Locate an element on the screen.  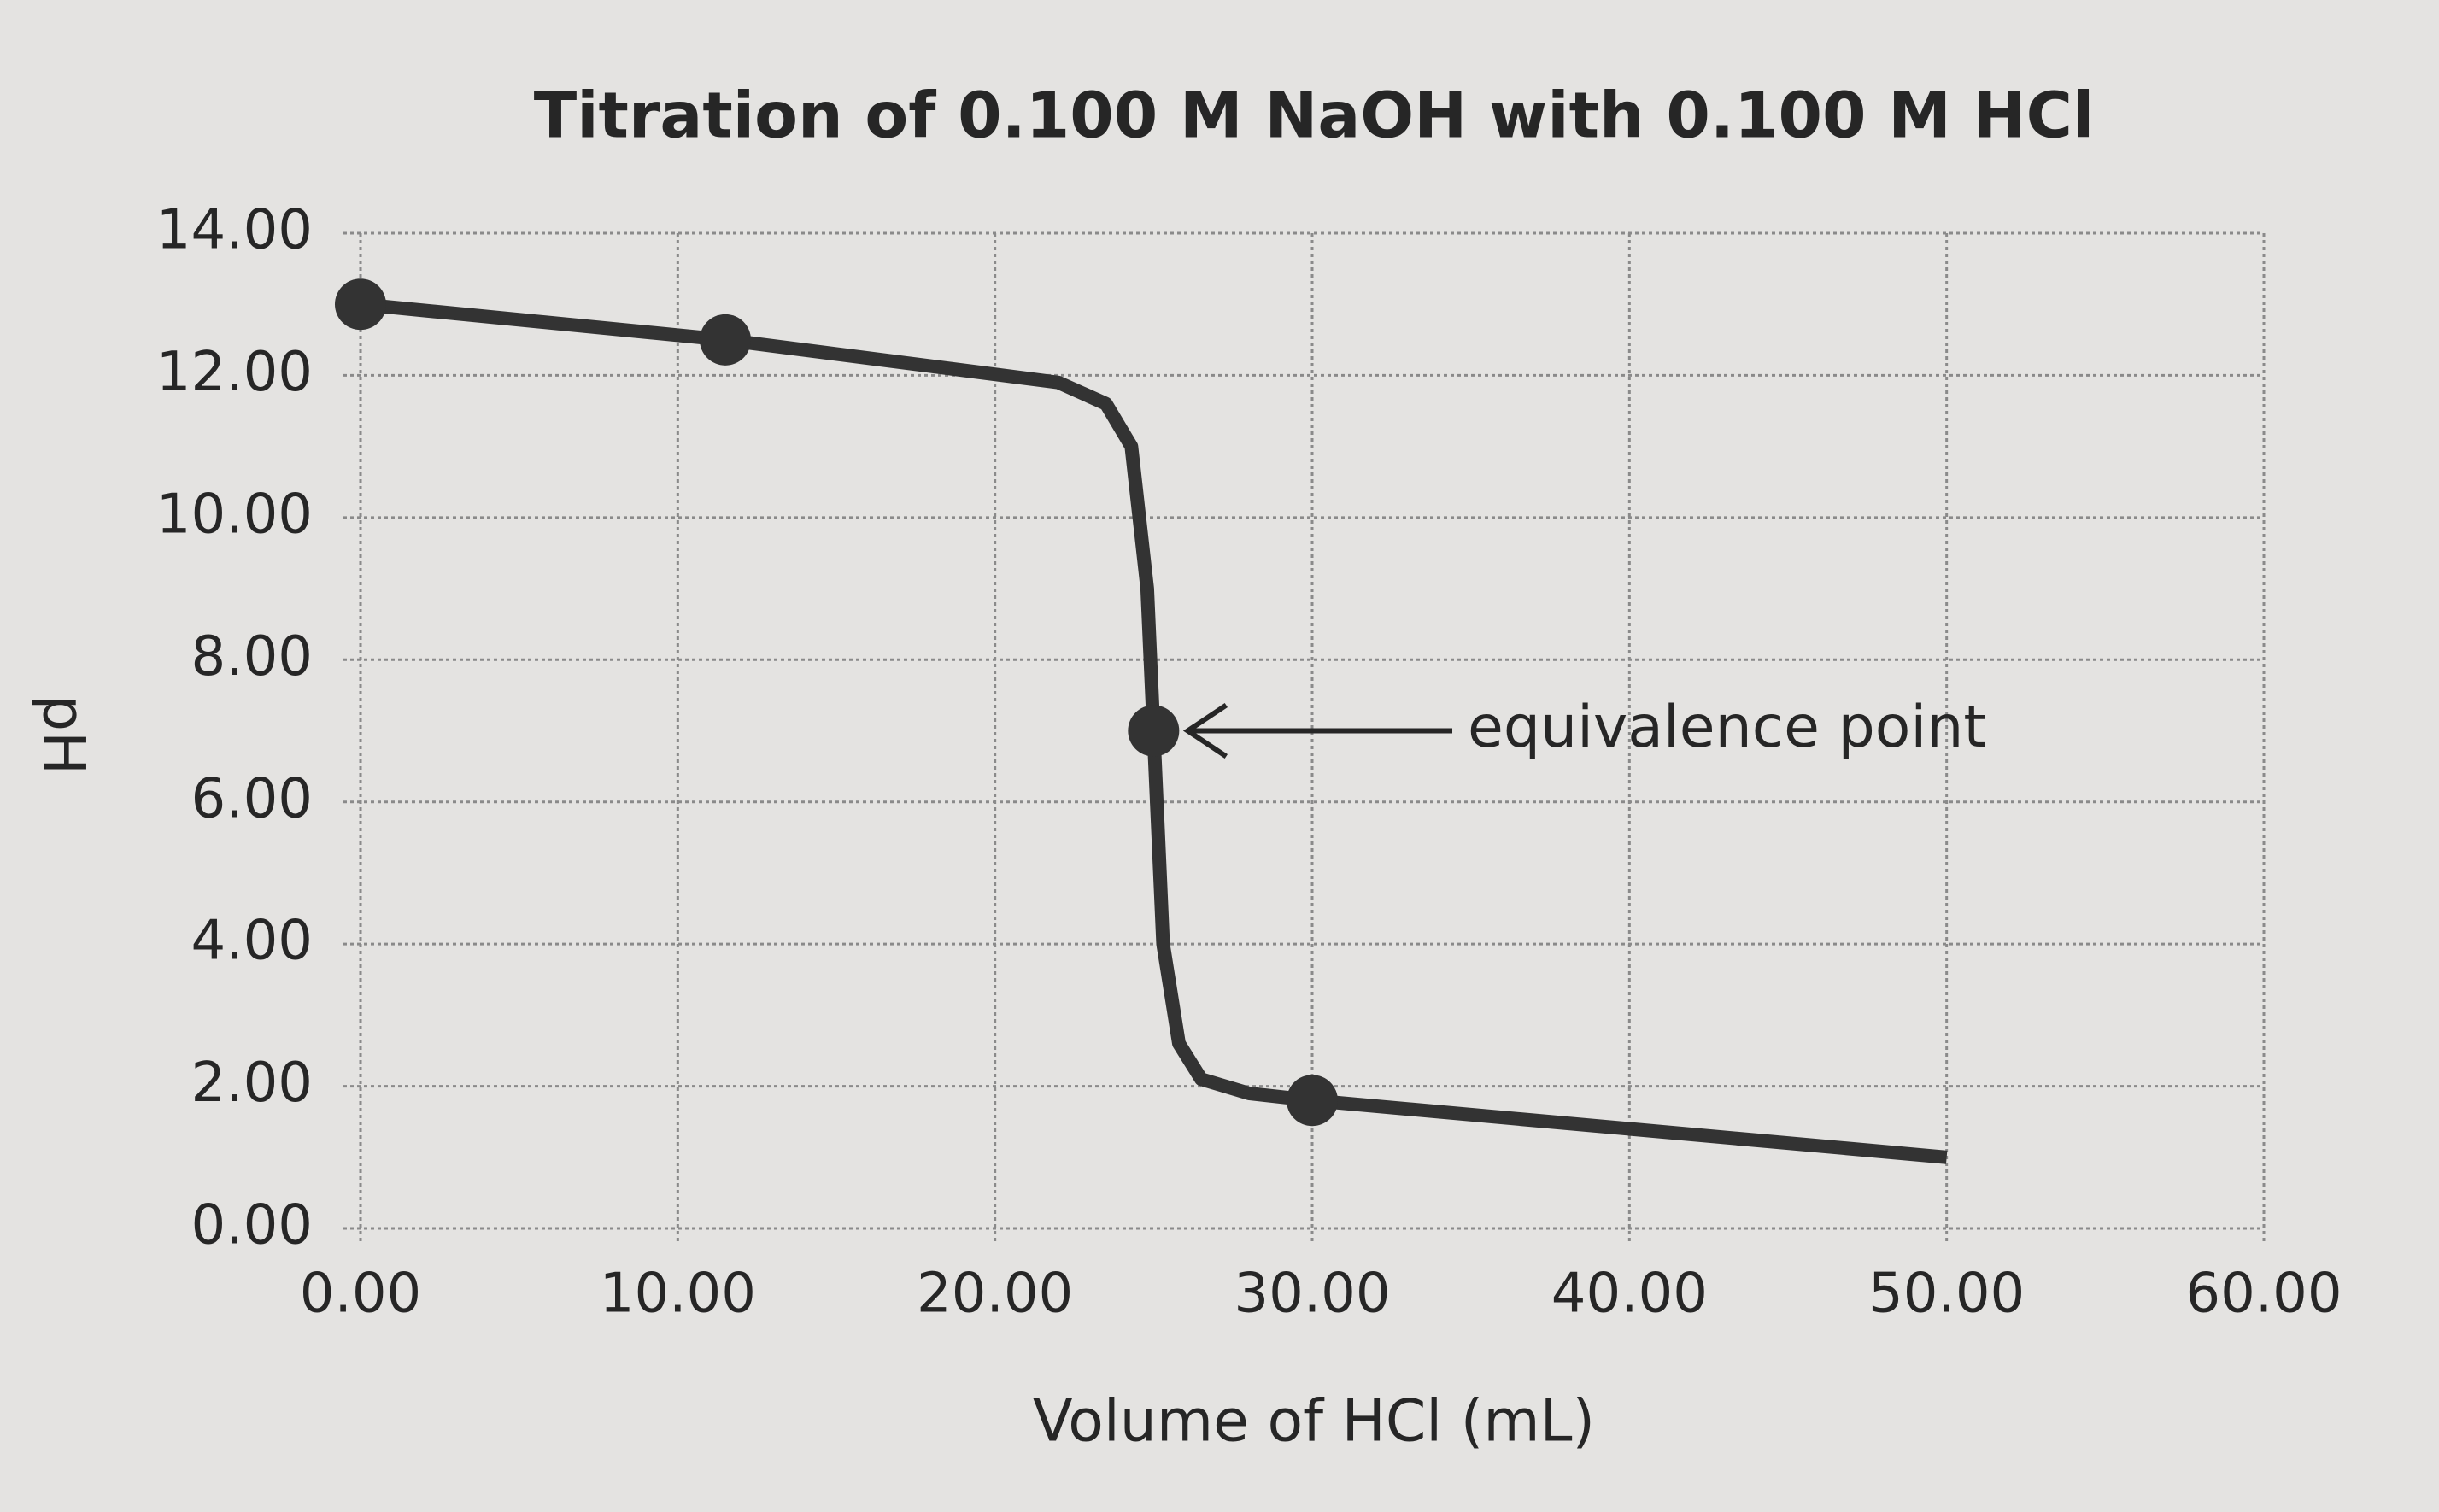
y-axis-title: pH is located at coordinates (63, 734).